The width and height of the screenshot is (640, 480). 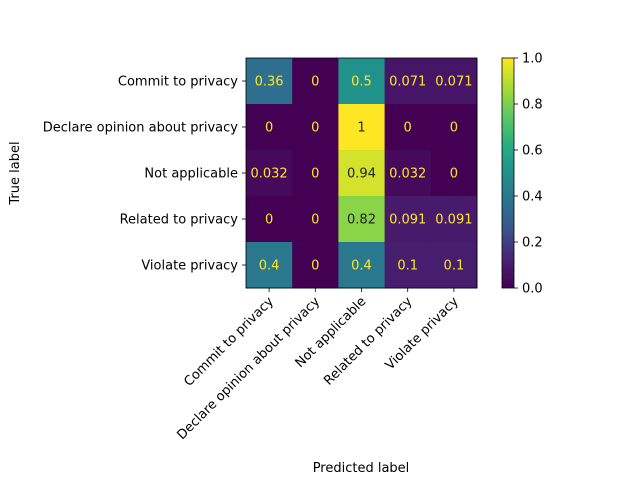 What do you see at coordinates (361, 468) in the screenshot?
I see `x-axis-label: Predicted label` at bounding box center [361, 468].